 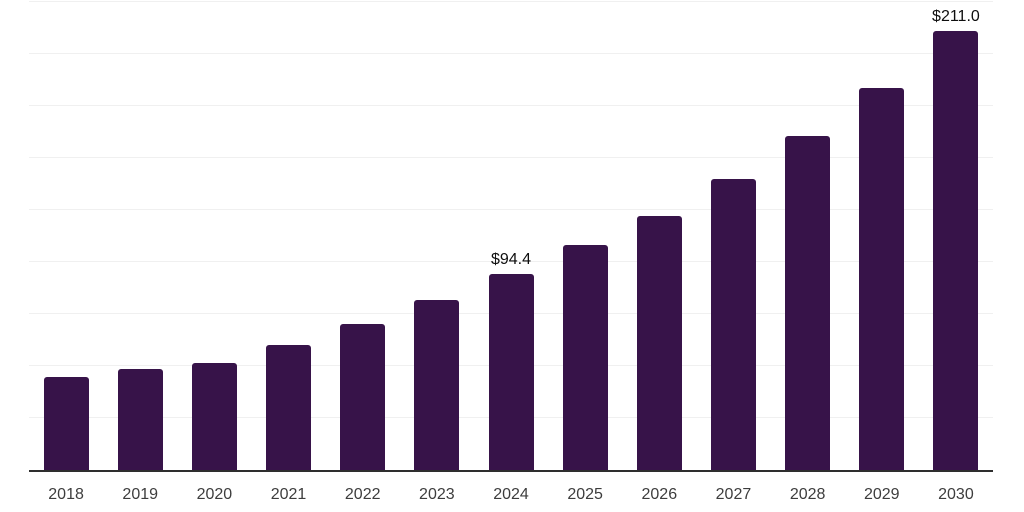 I want to click on data-label-2024: $94.4, so click(x=511, y=259).